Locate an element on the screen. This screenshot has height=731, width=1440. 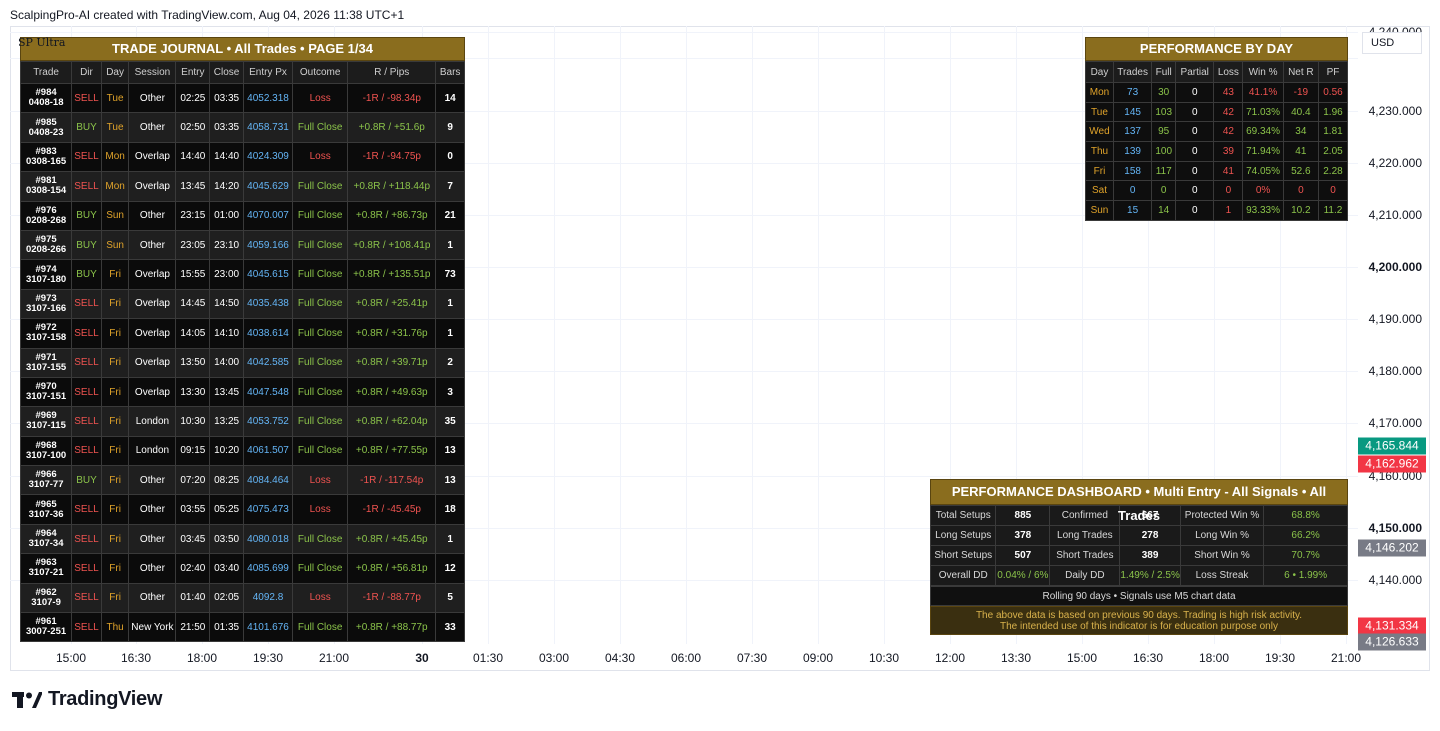
trade-outcome: Loss is located at coordinates (320, 157).